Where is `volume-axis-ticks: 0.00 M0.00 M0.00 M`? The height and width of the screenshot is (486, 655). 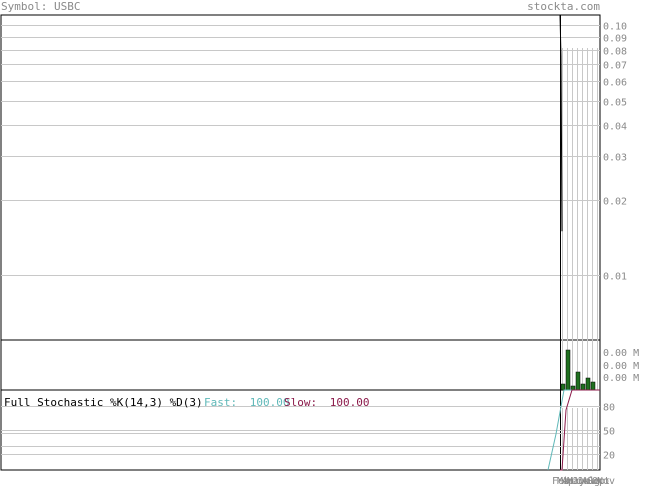
volume-axis-ticks: 0.00 M0.00 M0.00 M is located at coordinates (621, 366).